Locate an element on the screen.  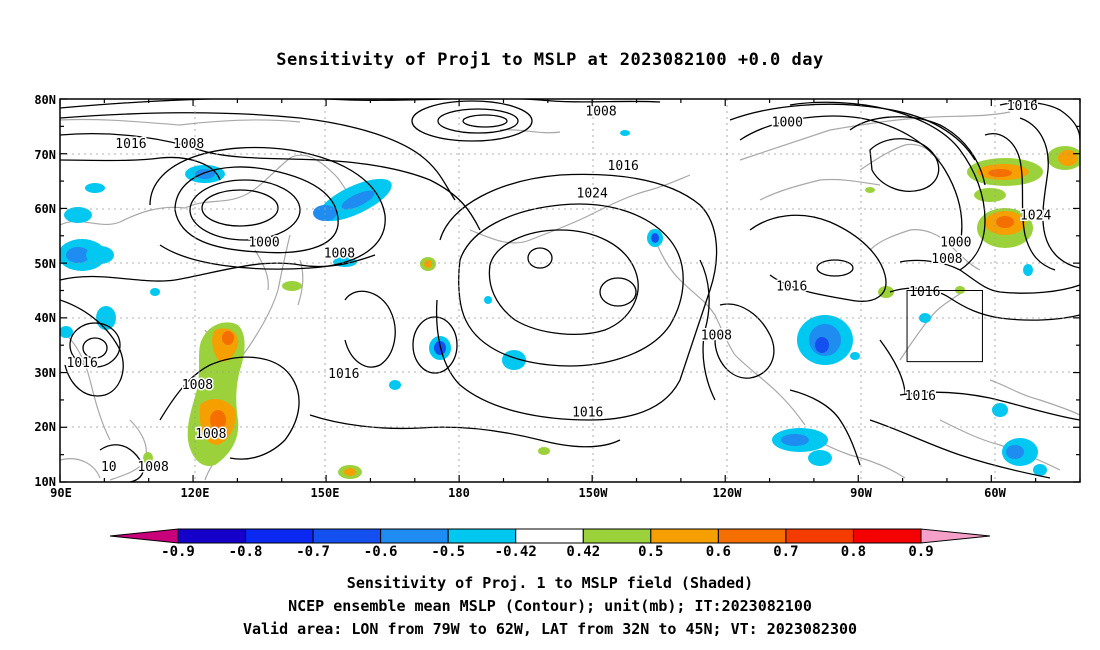
lat-label: 50N is located at coordinates (45, 264).